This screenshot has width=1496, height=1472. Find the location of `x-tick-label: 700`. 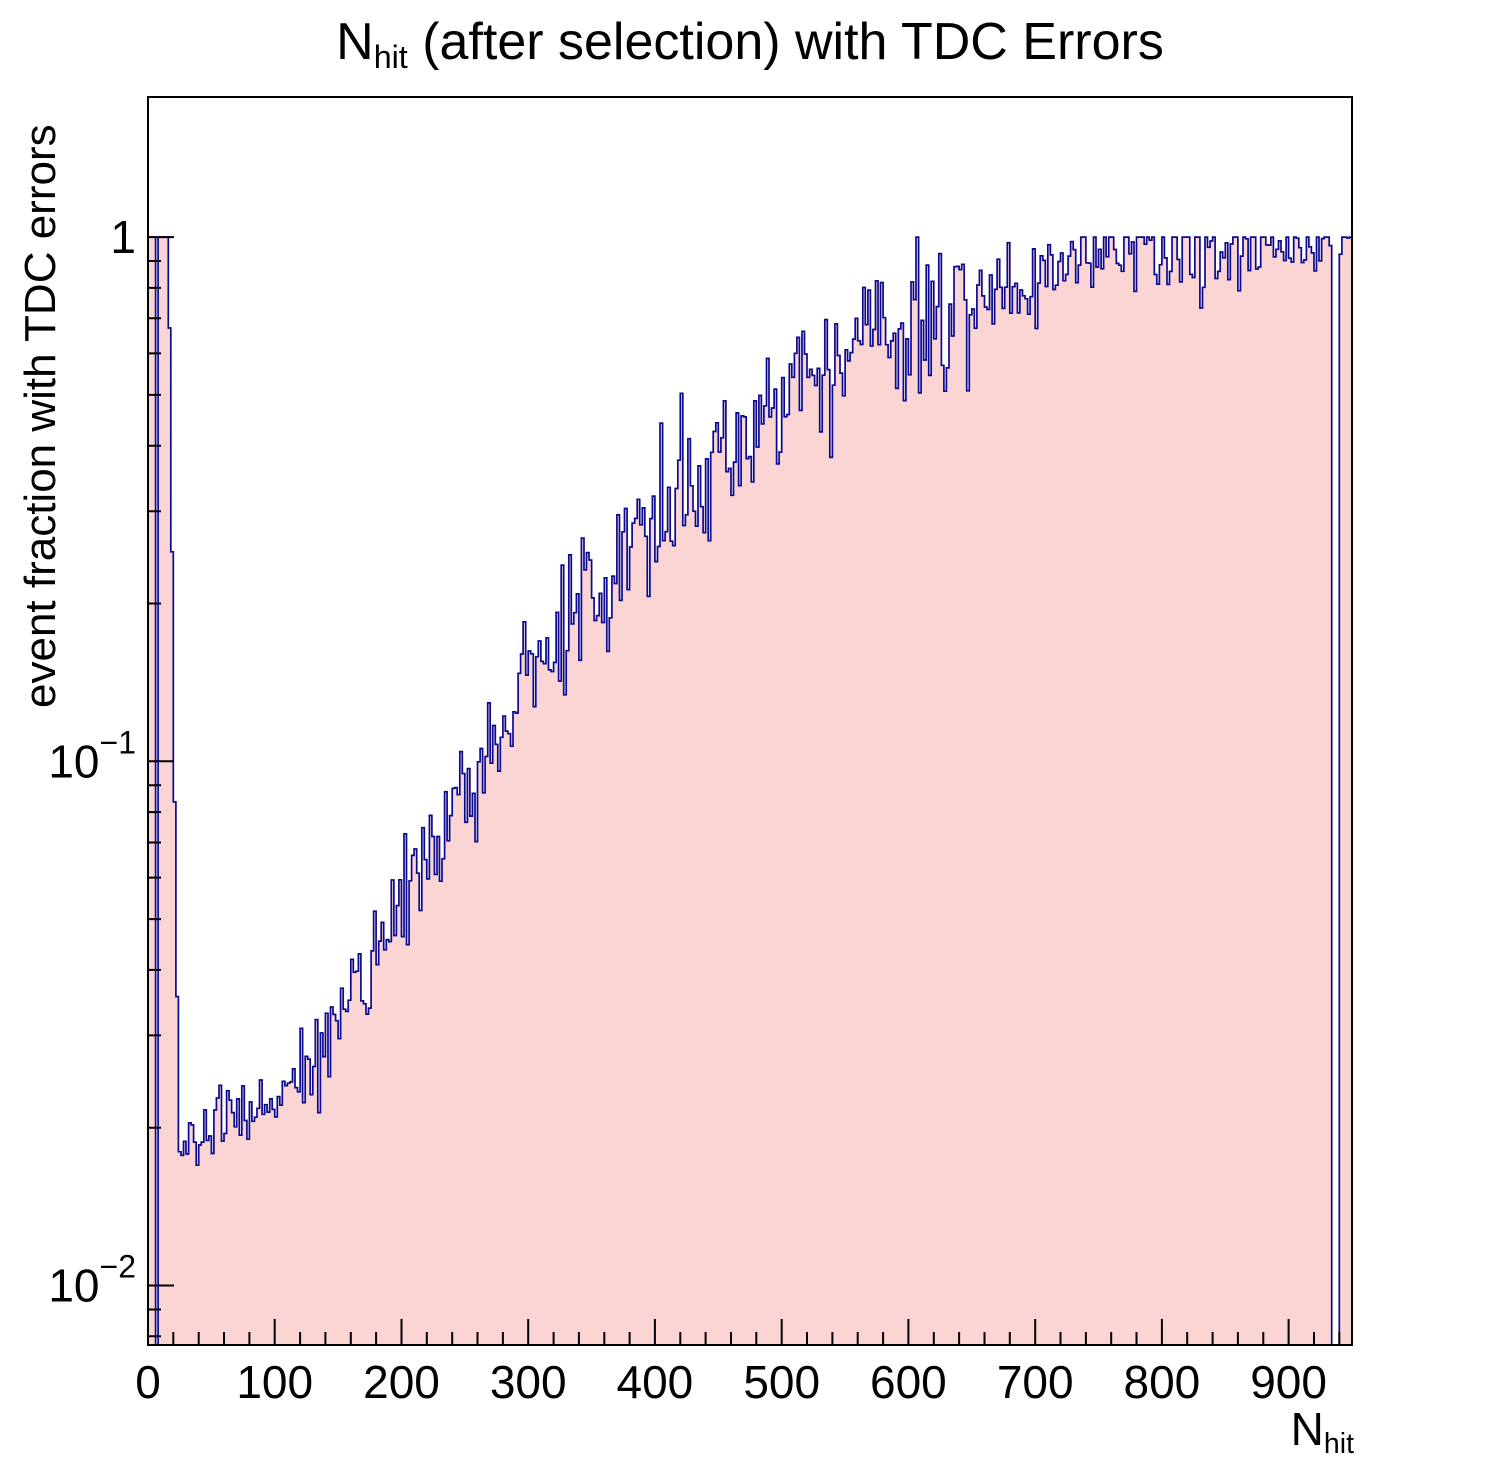

x-tick-label: 700 is located at coordinates (1035, 1382).